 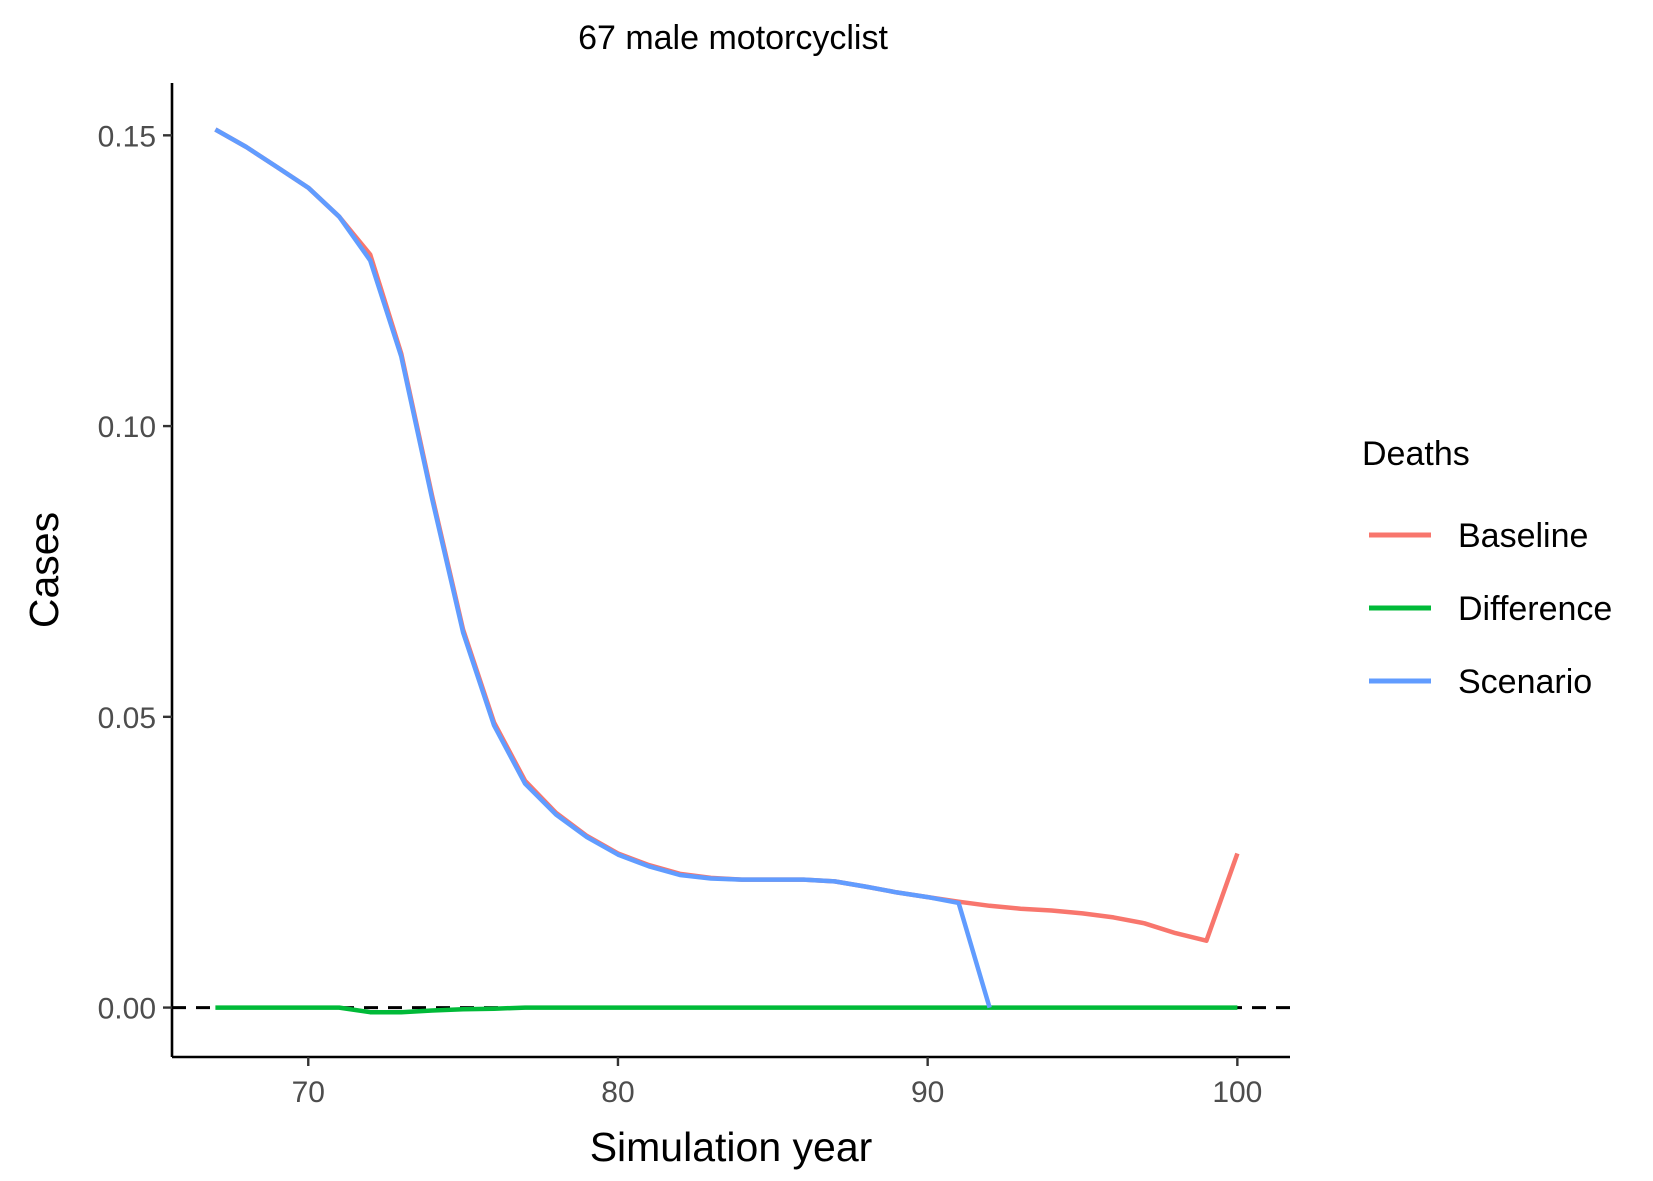 What do you see at coordinates (617, 1092) in the screenshot?
I see `x-tick-label: 80` at bounding box center [617, 1092].